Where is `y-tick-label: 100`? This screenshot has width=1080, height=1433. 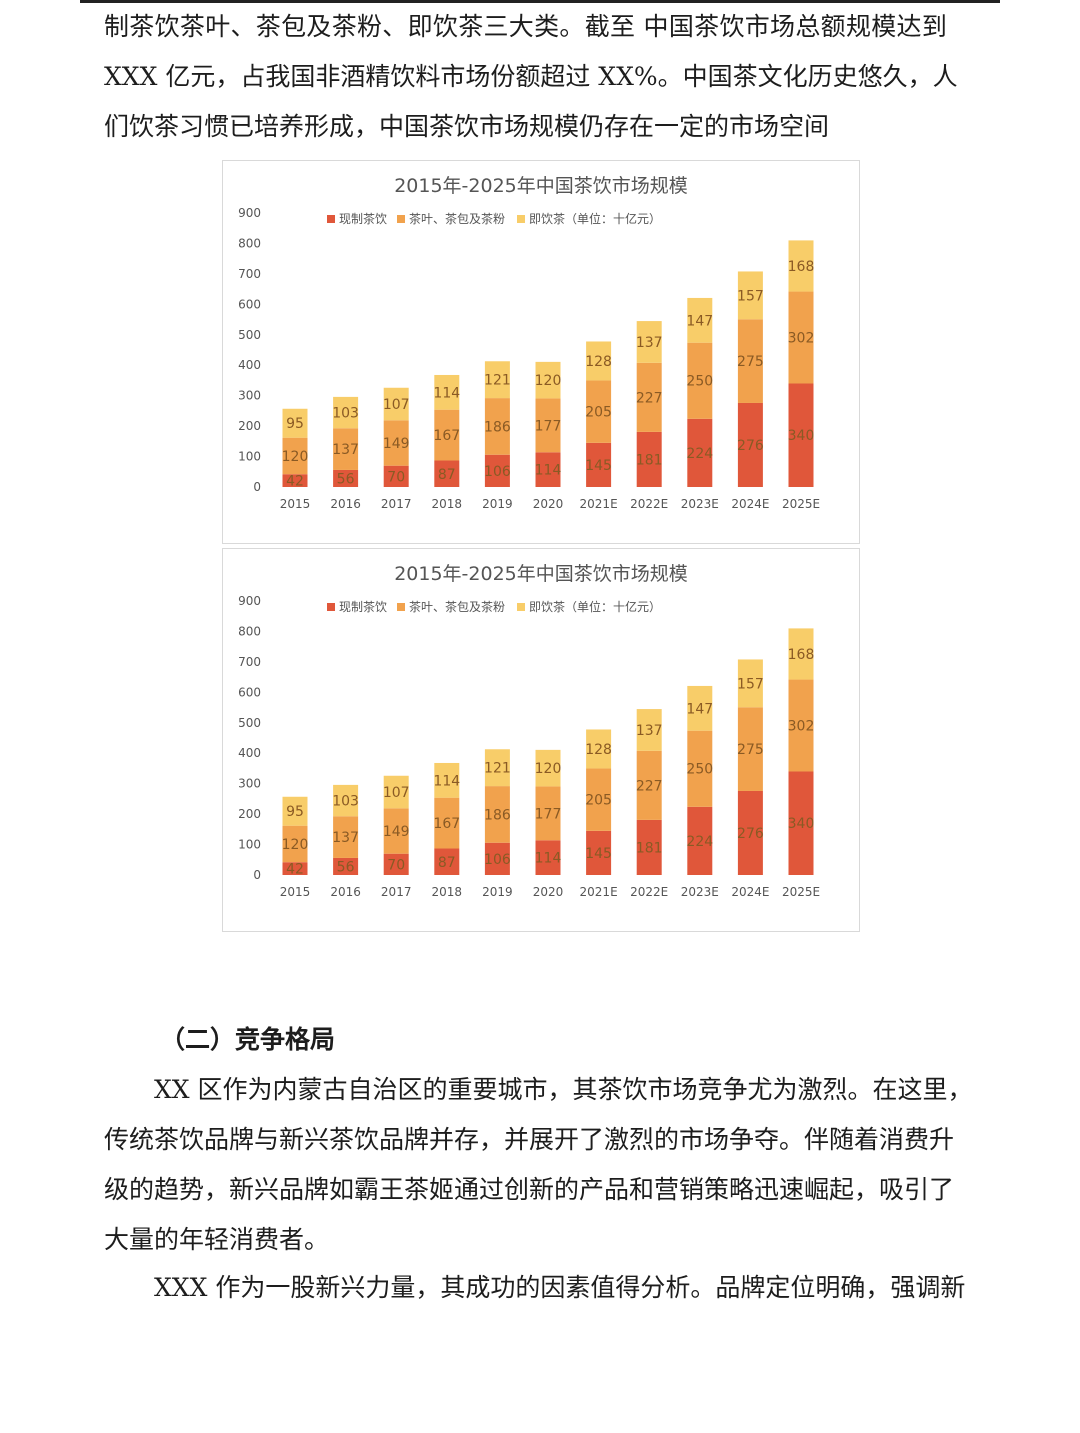 y-tick-label: 100 is located at coordinates (249, 457).